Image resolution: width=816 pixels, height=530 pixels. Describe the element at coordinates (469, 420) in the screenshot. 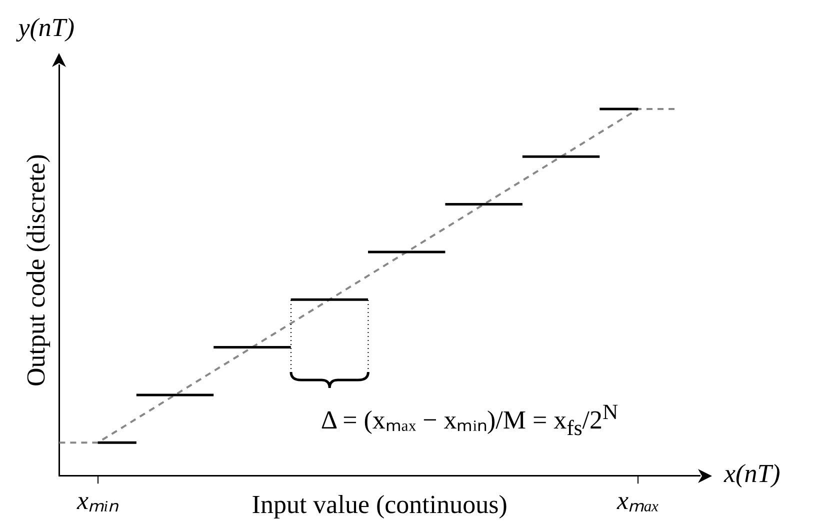

I see `annotation: Δ = (xₘₐₓ − xₘᵢₙ)/M = x$_{fs}$/2$^{N}$` at that location.